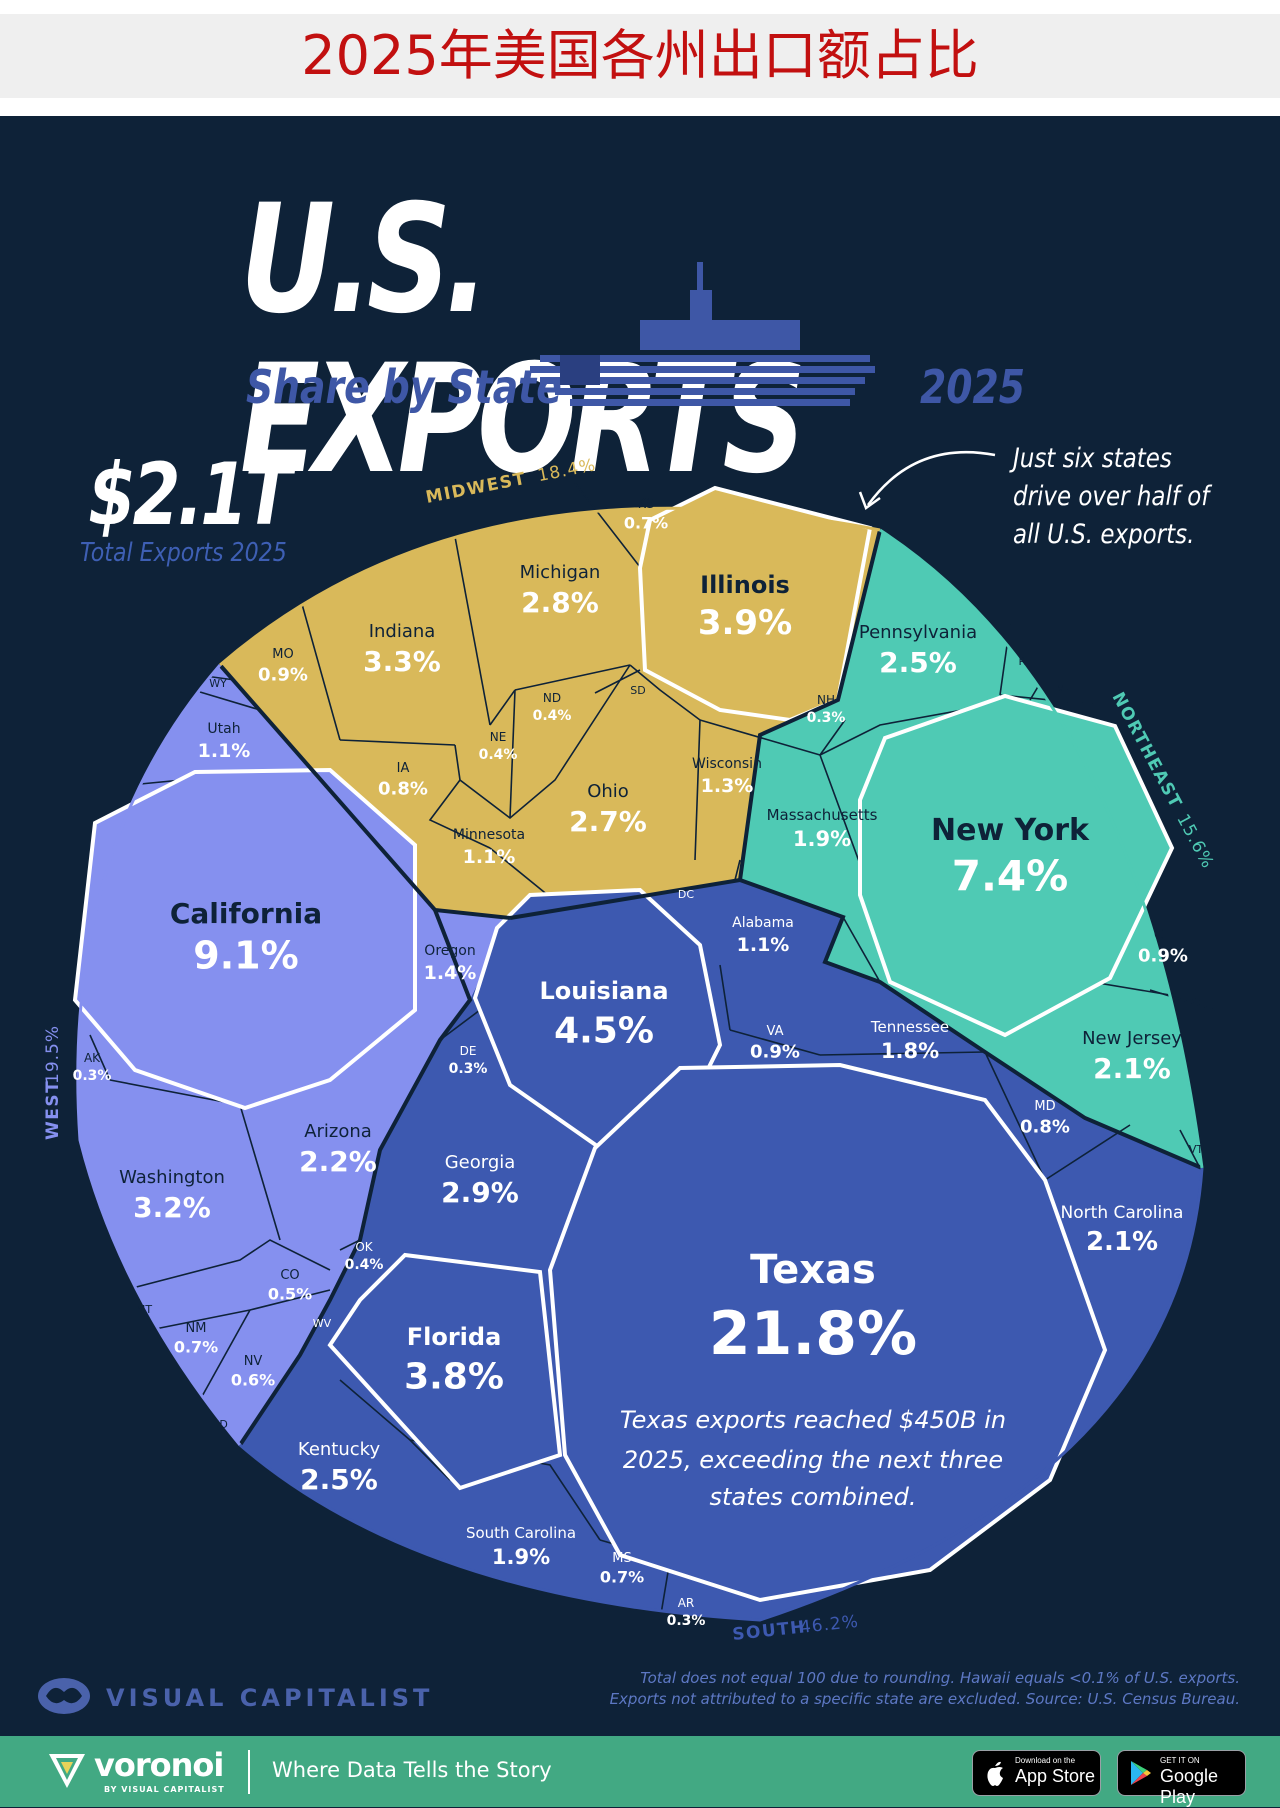 This screenshot has height=1808, width=1280. Describe the element at coordinates (172, 1177) in the screenshot. I see `state-label-washington: Washington` at that location.